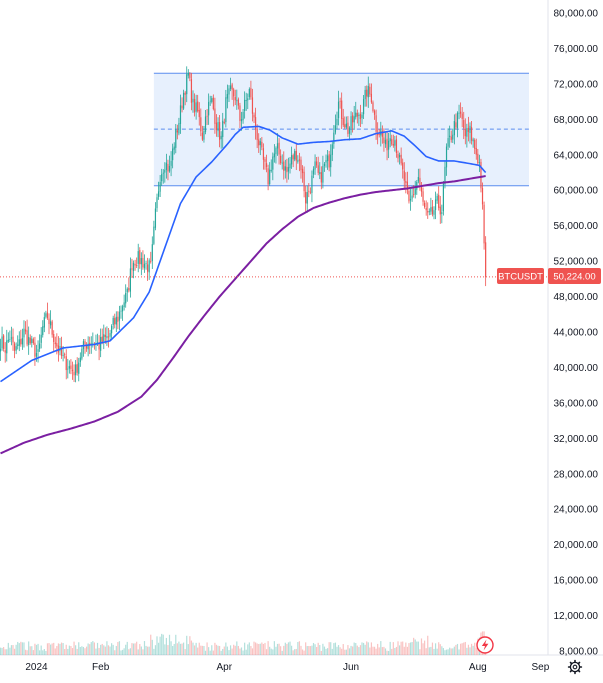  I want to click on x-tick-label: Jun, so click(351, 667).